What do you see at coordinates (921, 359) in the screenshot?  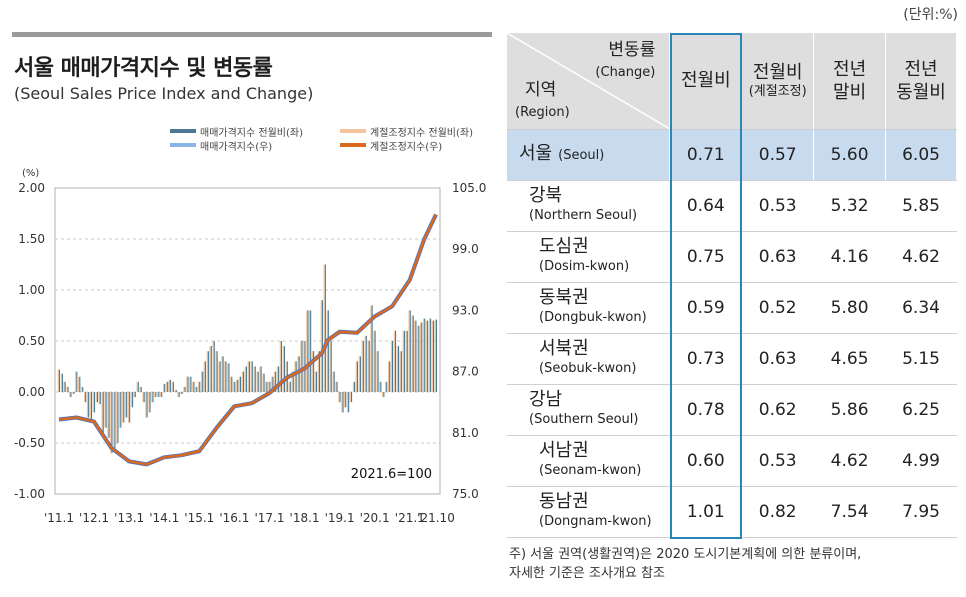 I see `table-cell: 5.15` at bounding box center [921, 359].